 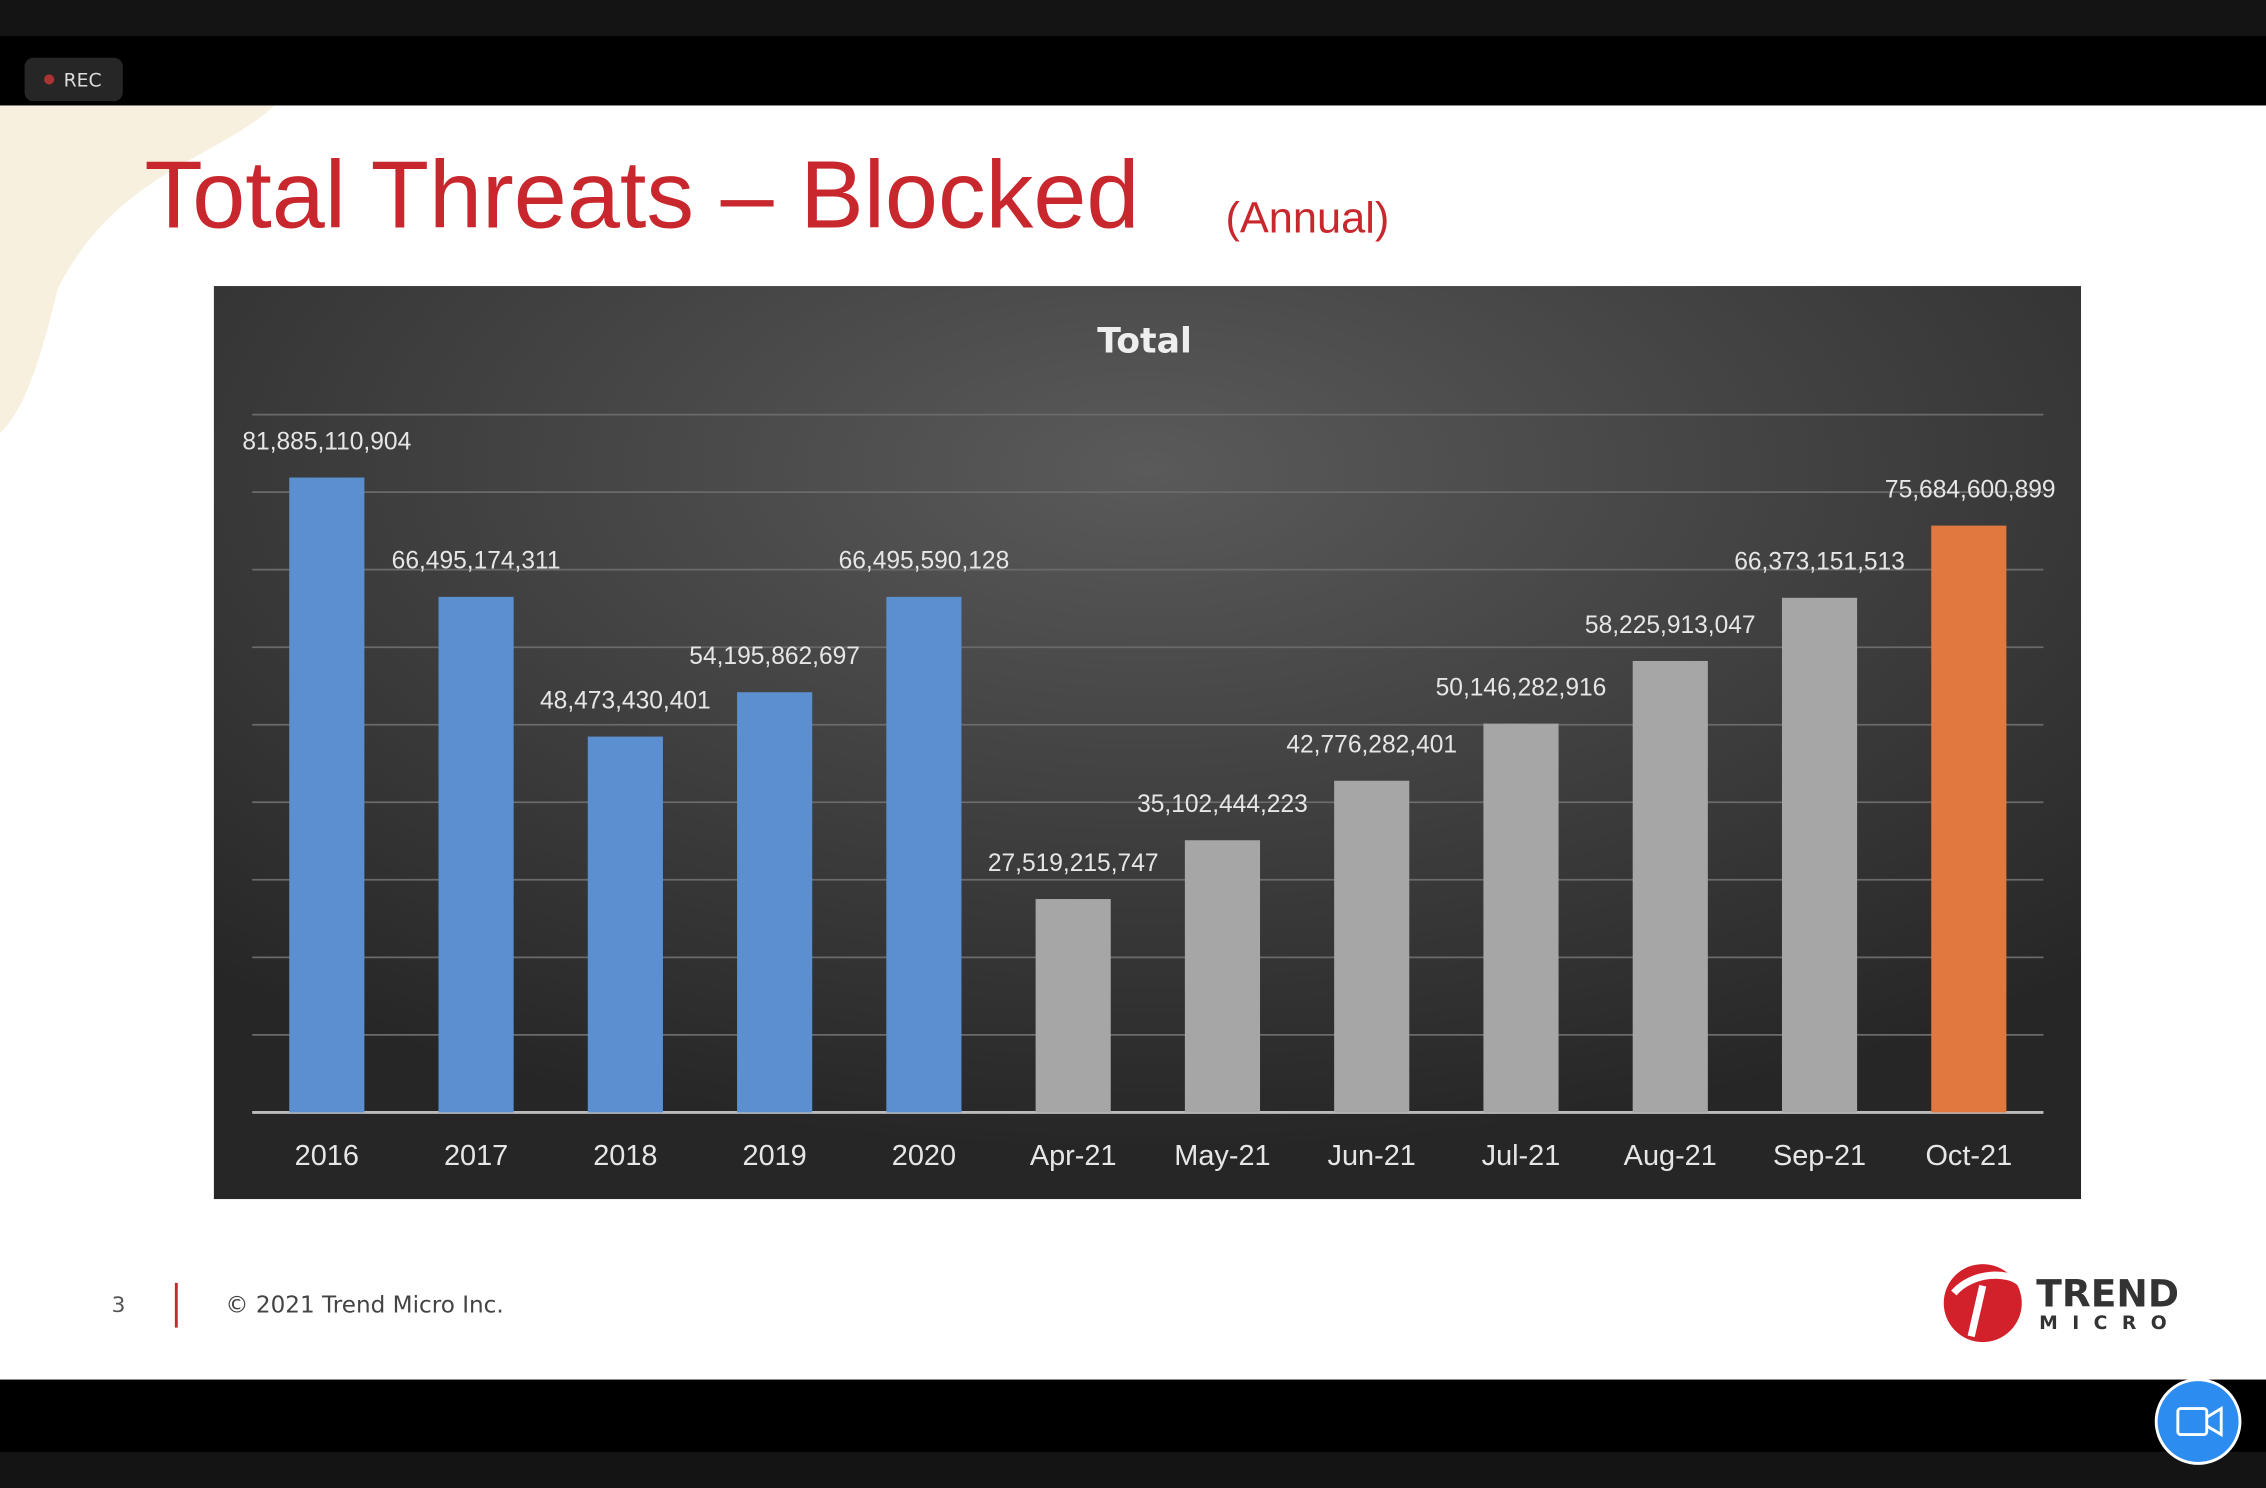 What do you see at coordinates (1144, 341) in the screenshot?
I see `chart-title: Total` at bounding box center [1144, 341].